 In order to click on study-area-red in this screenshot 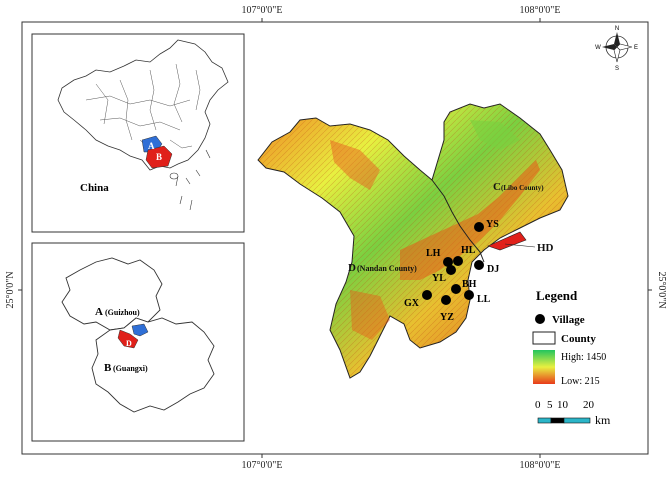, I will do `click(128, 339)`.